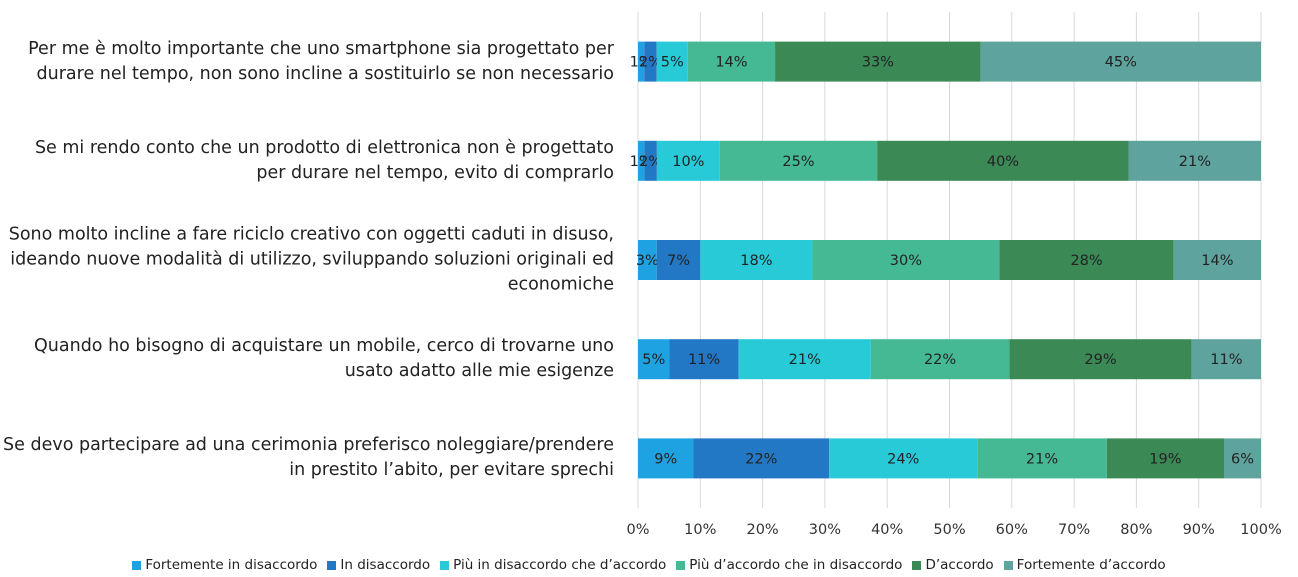 The height and width of the screenshot is (577, 1298). Describe the element at coordinates (1074, 530) in the screenshot. I see `x-tick-label: 70%` at that location.